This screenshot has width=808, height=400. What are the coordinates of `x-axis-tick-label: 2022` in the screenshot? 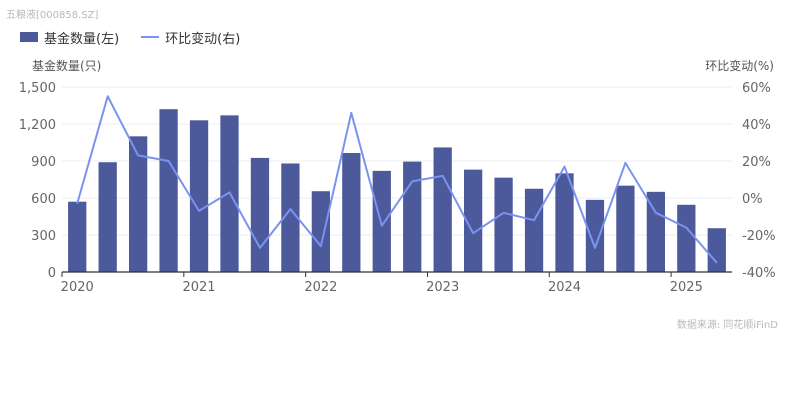 It's located at (320, 287).